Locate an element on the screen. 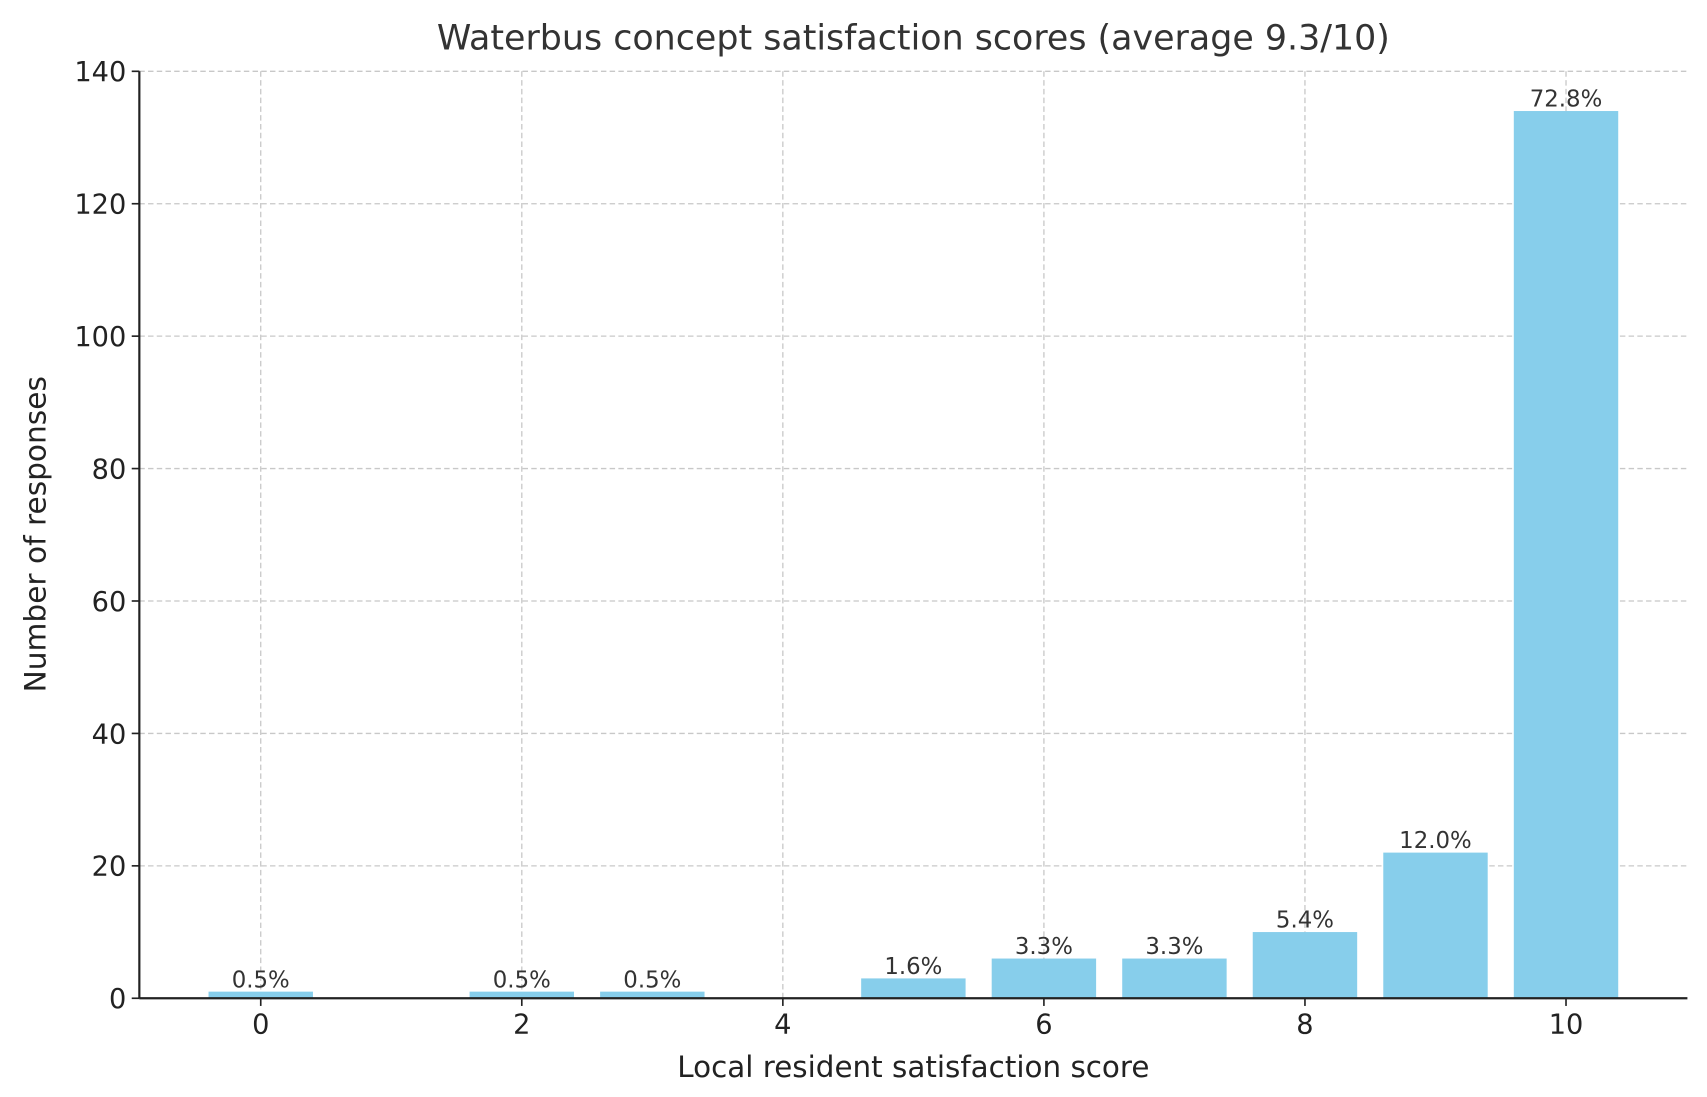 This screenshot has height=1097, width=1707. bar-data-label: 12.0% is located at coordinates (1435, 841).